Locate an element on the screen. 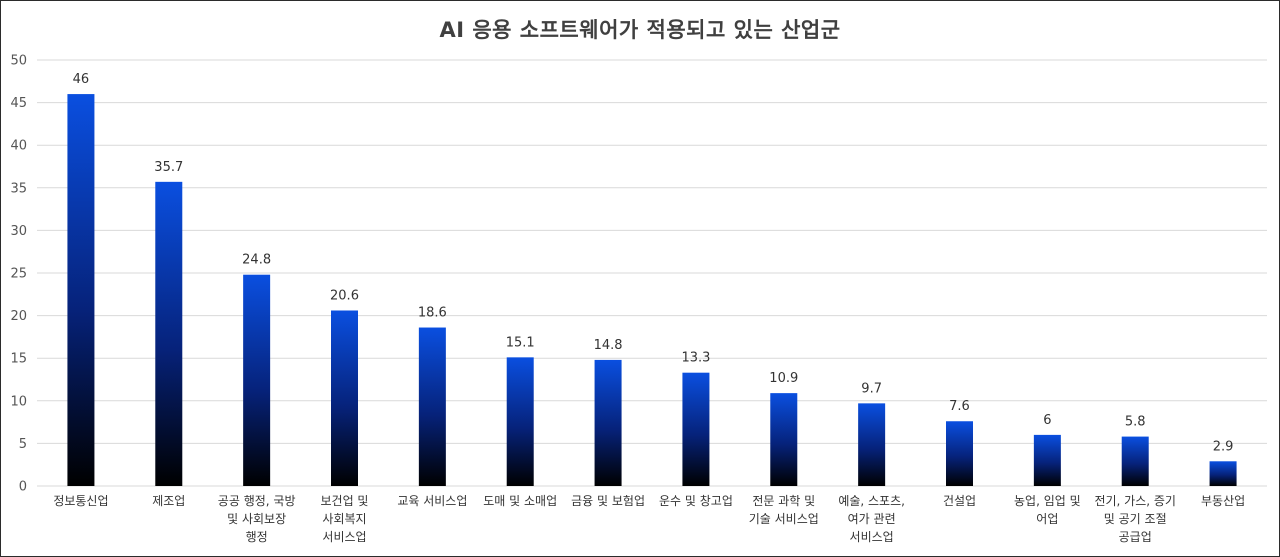  x-tick-label: 보건업 및 사회복지 서비스업 is located at coordinates (345, 519).